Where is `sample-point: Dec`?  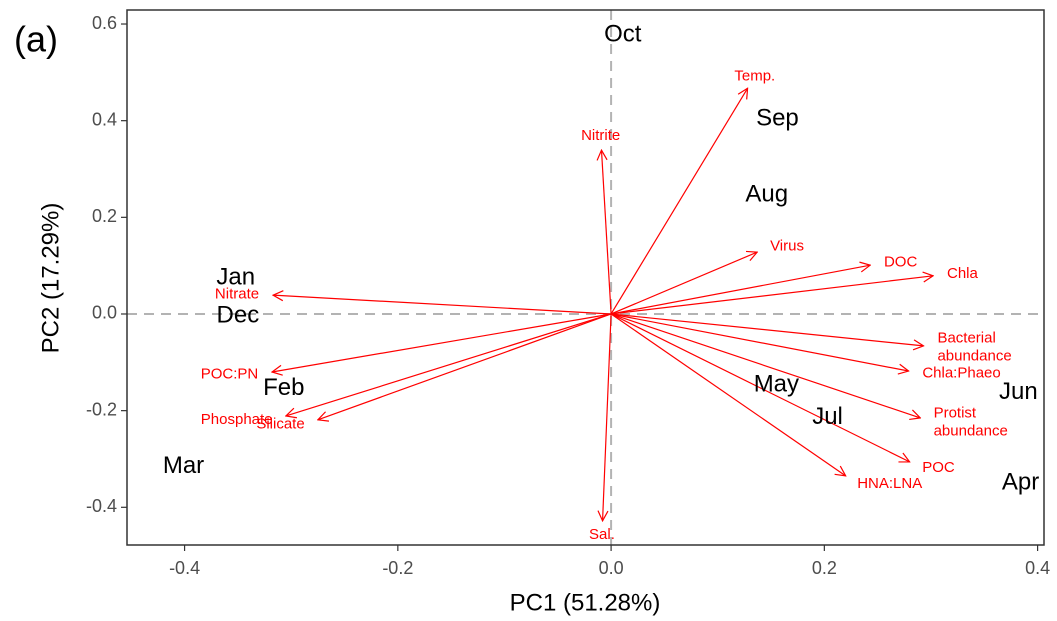
sample-point: Dec is located at coordinates (238, 314).